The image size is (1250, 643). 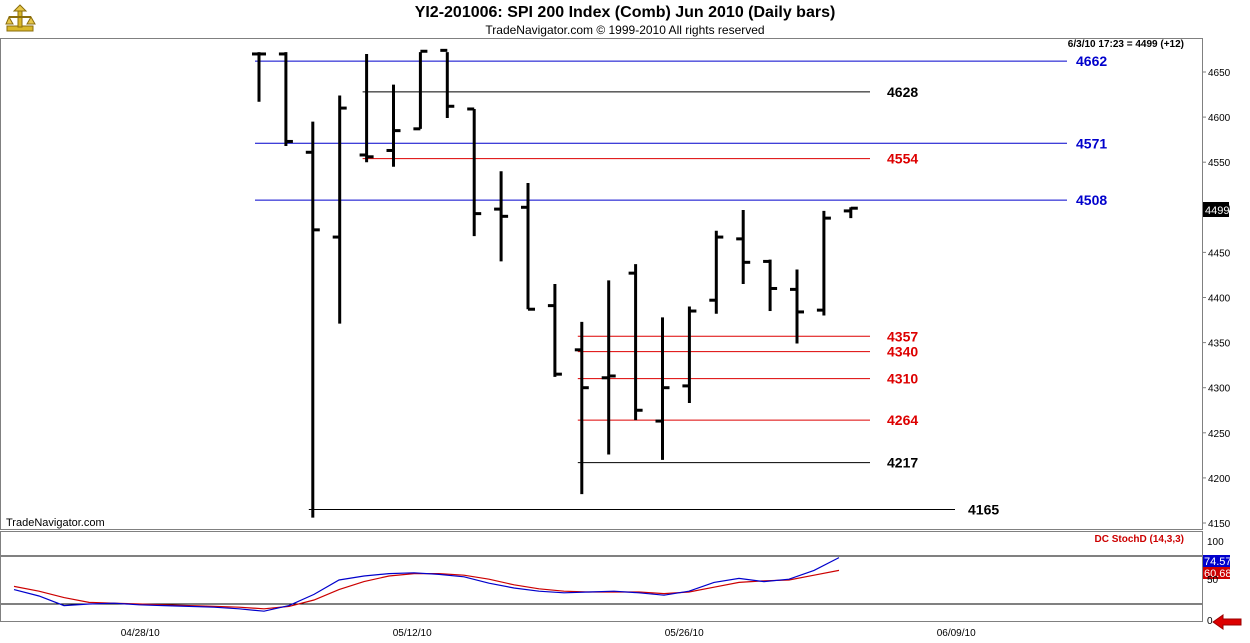 I want to click on last-price-label: 4499, so click(x=1217, y=211).